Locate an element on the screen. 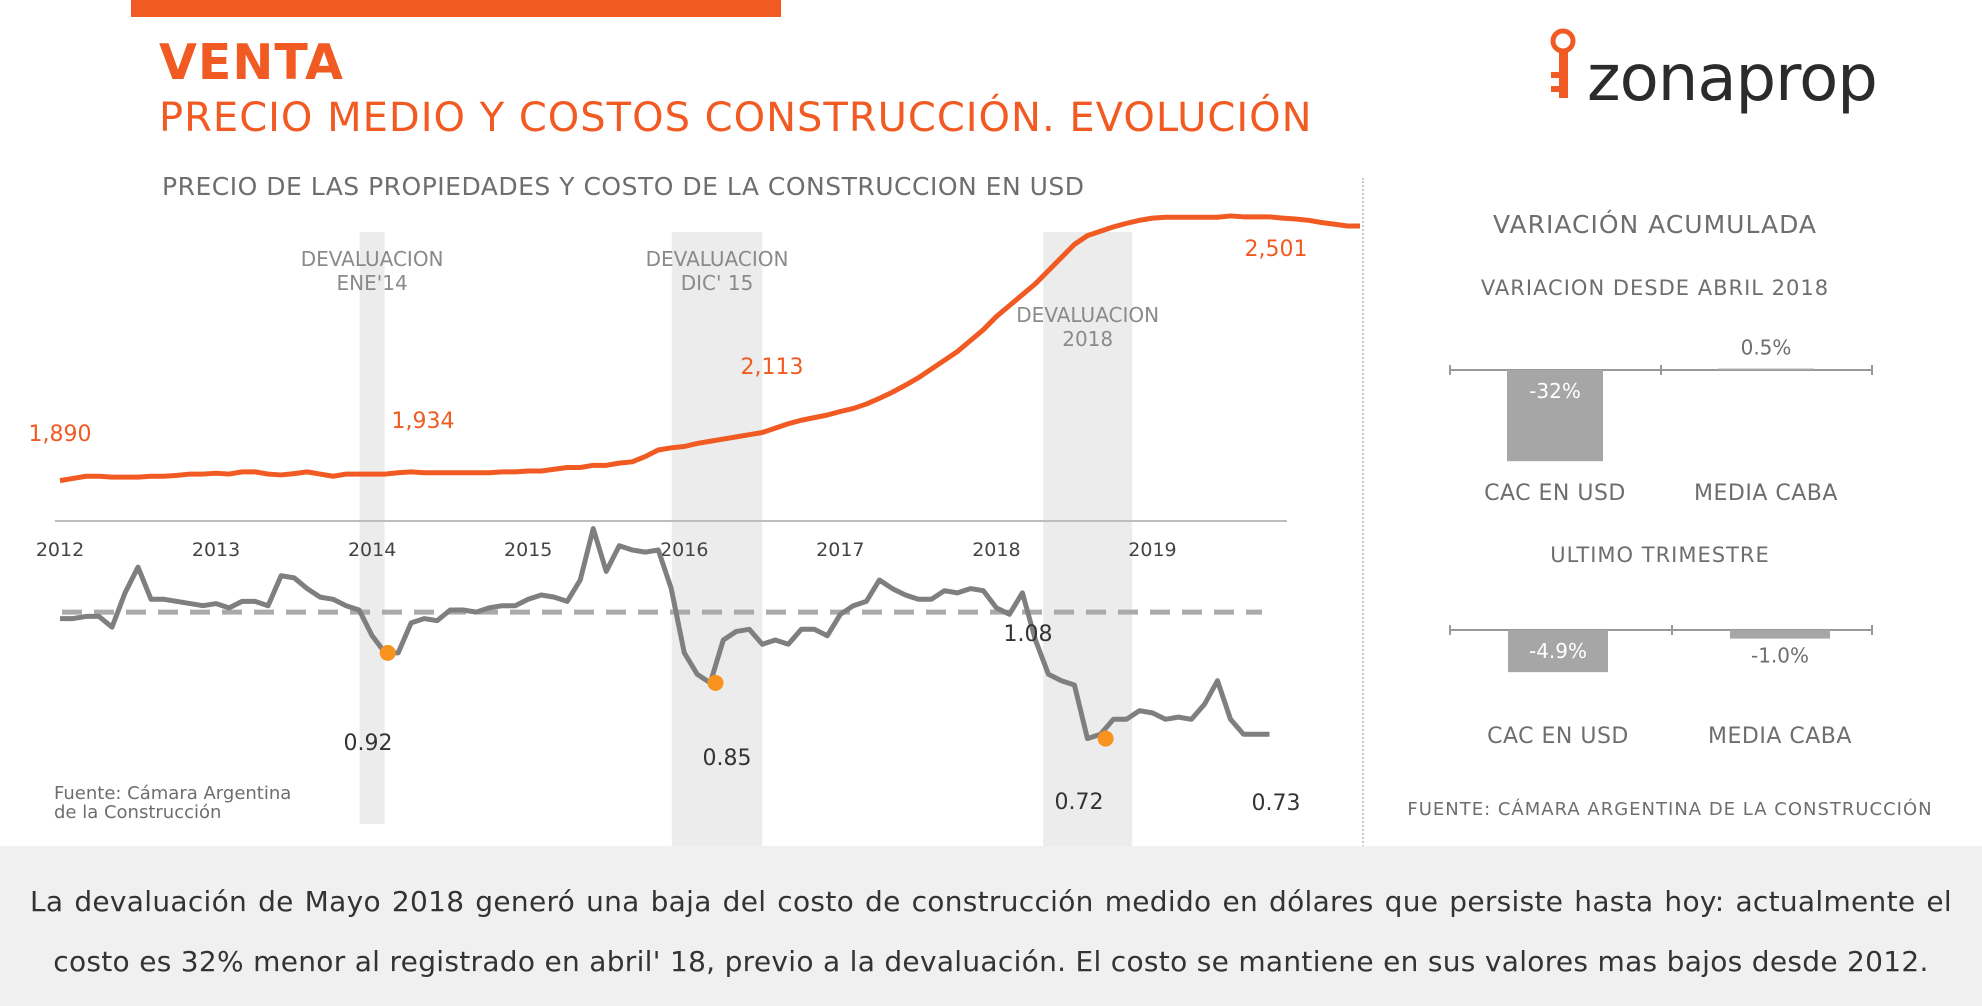  brand-logo: zonaprop is located at coordinates (1755, 71).